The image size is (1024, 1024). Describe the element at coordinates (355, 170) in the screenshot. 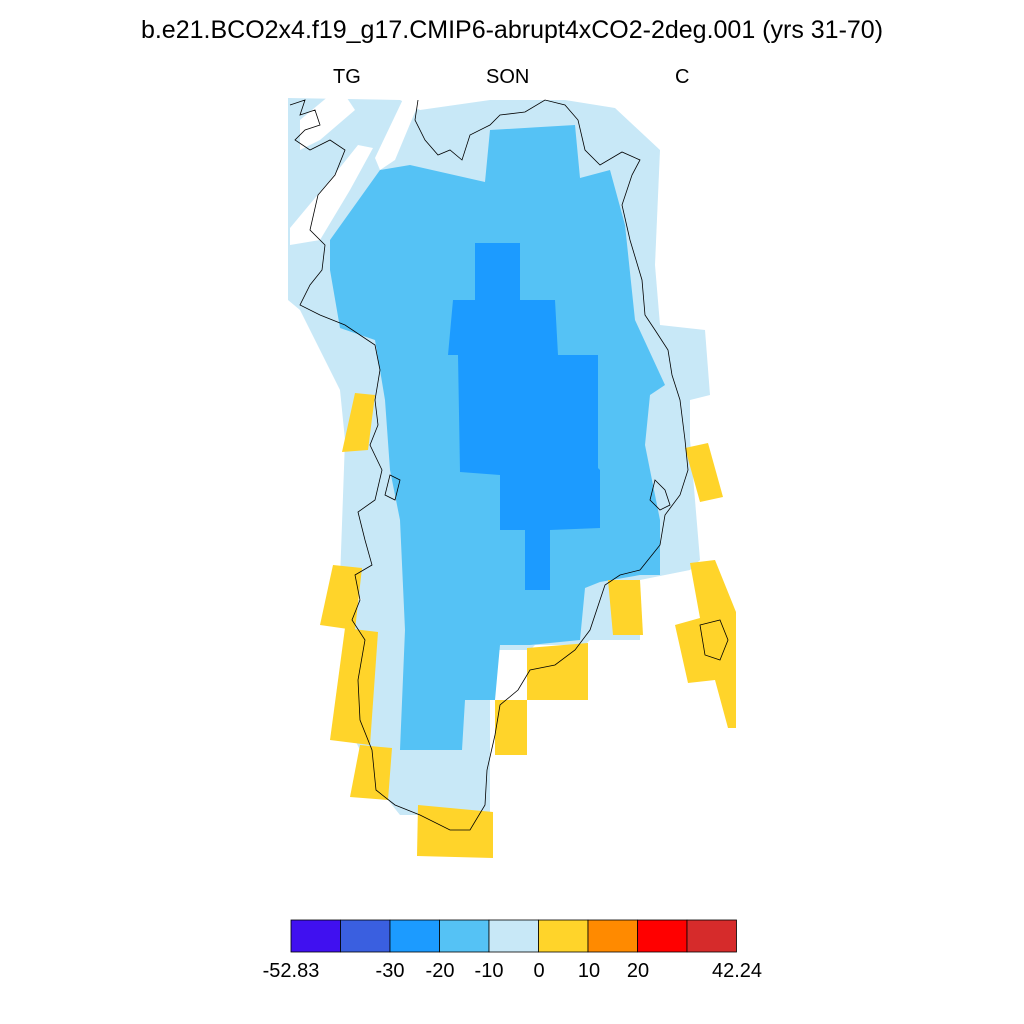

I see `gap-top-left` at that location.